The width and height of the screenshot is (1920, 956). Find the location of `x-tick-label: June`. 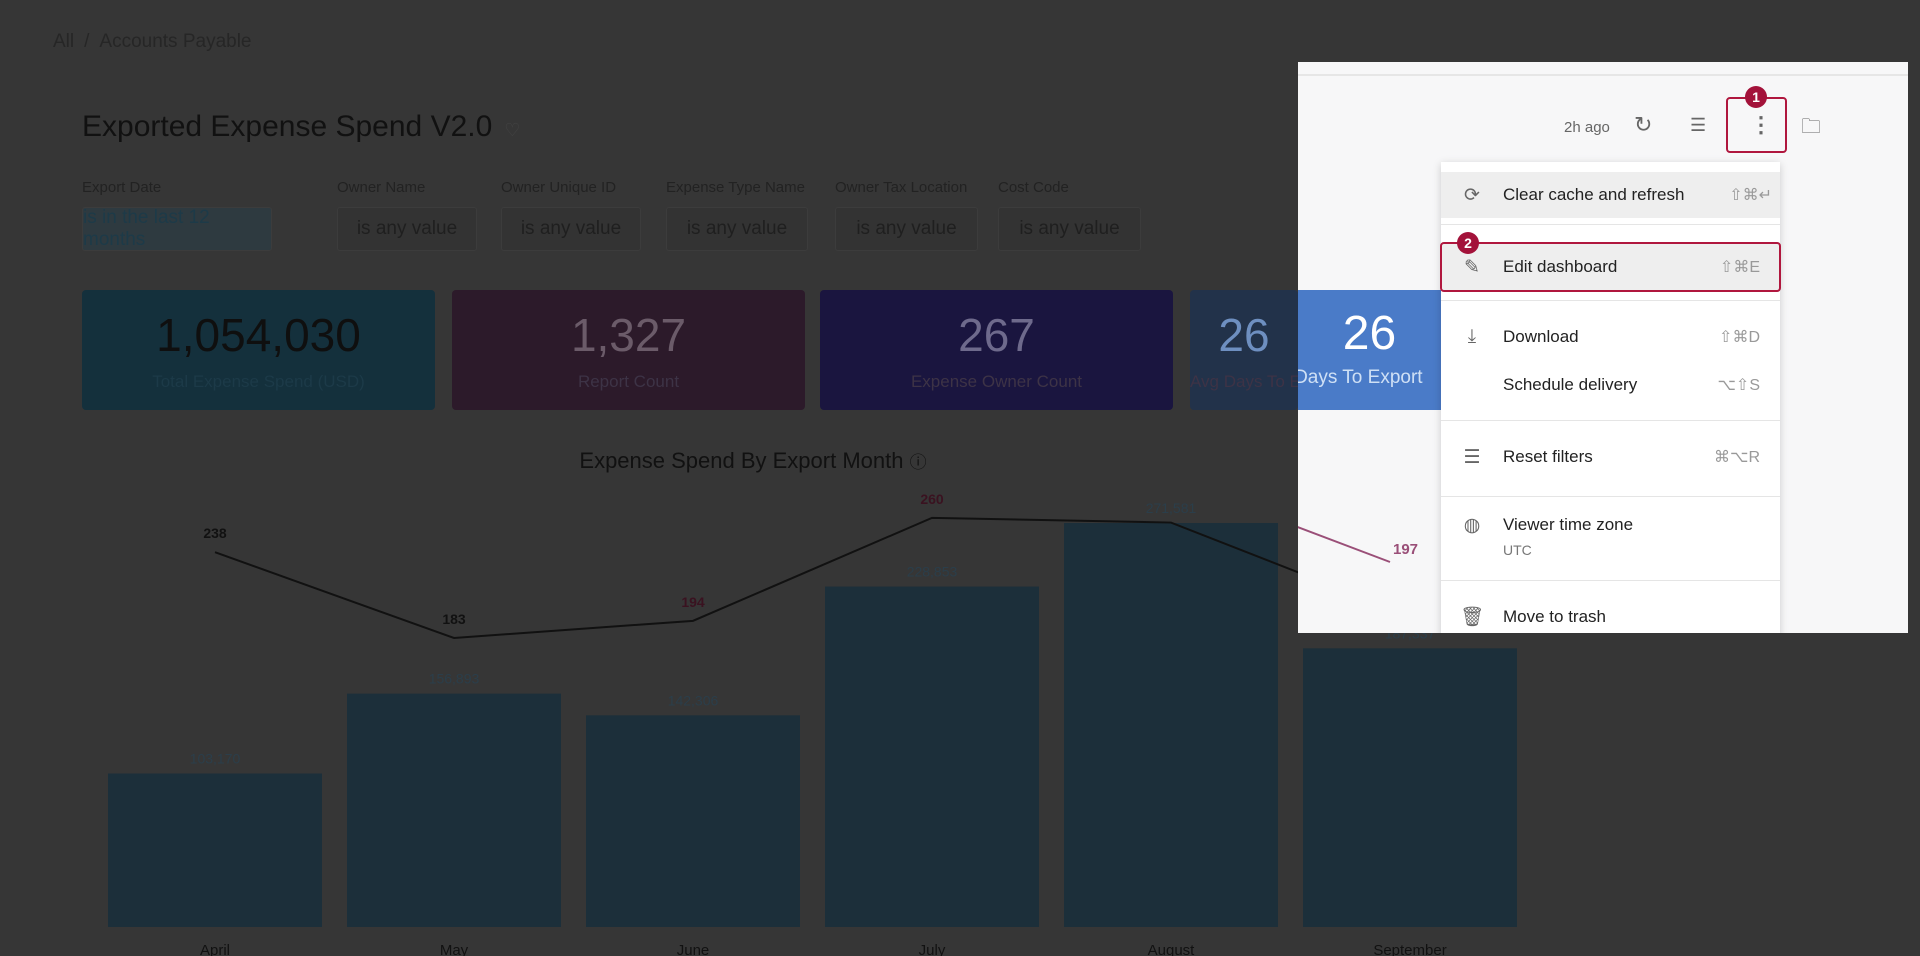

x-tick-label: June is located at coordinates (693, 949).